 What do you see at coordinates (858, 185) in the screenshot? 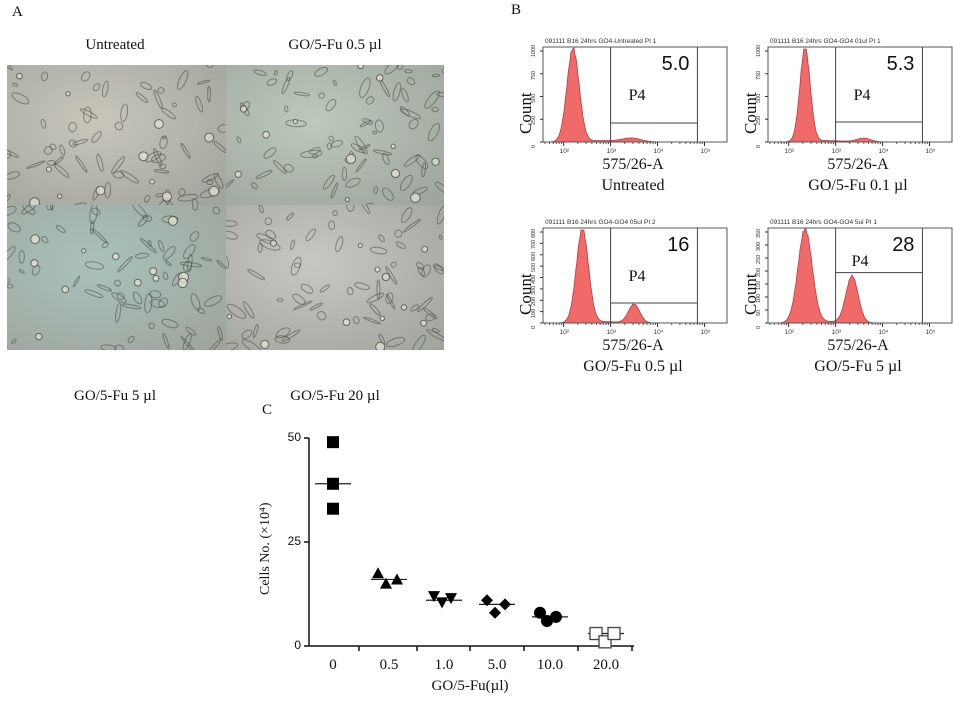
I see `histogram-caption: GO/5-Fu 0.1 µl` at bounding box center [858, 185].